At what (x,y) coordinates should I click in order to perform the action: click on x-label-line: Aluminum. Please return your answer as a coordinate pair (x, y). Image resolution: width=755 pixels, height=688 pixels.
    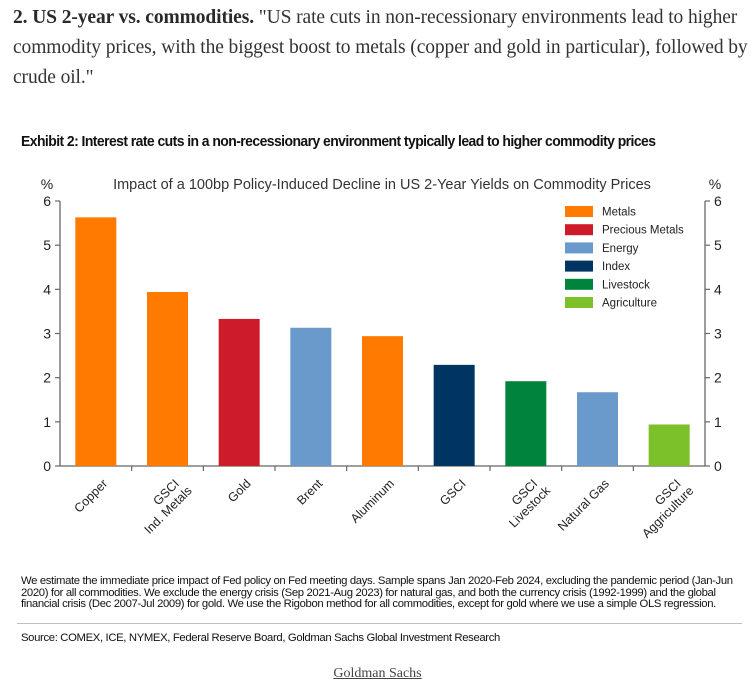
    Looking at the image, I should click on (372, 501).